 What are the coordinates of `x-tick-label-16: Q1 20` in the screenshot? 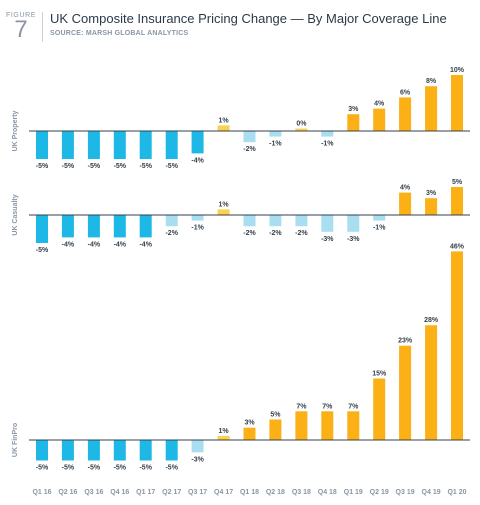 It's located at (456, 492).